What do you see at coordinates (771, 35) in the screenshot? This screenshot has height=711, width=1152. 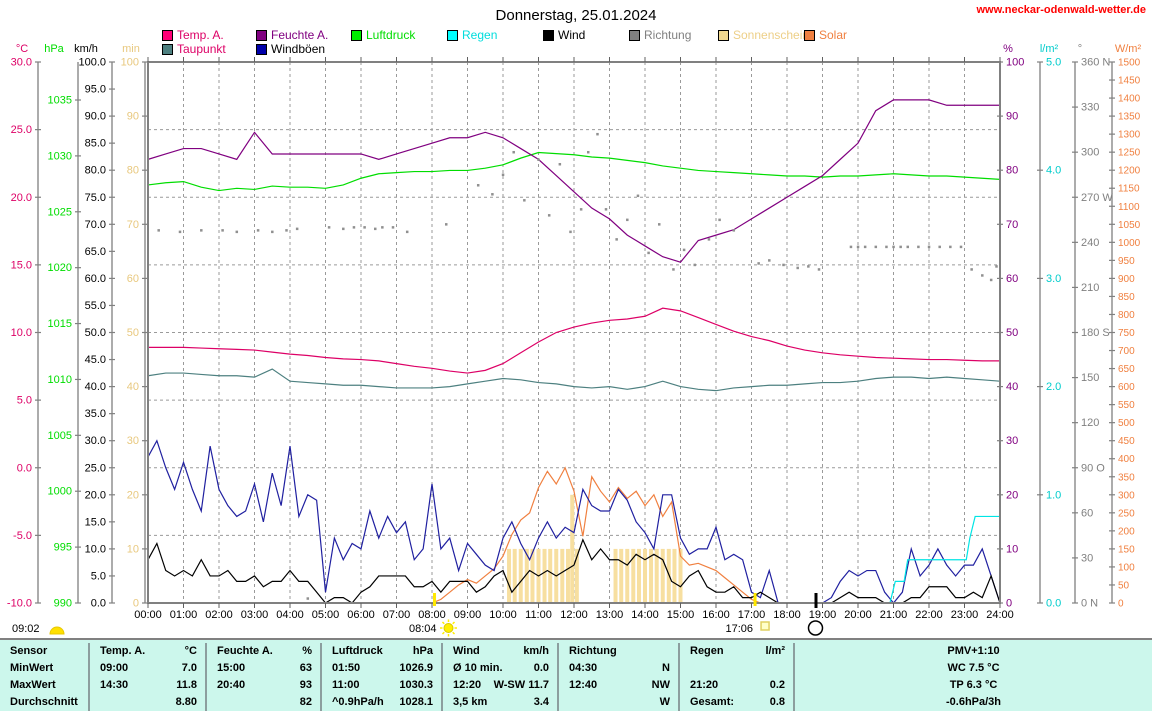 I see `legend-label: Sonnenschein` at bounding box center [771, 35].